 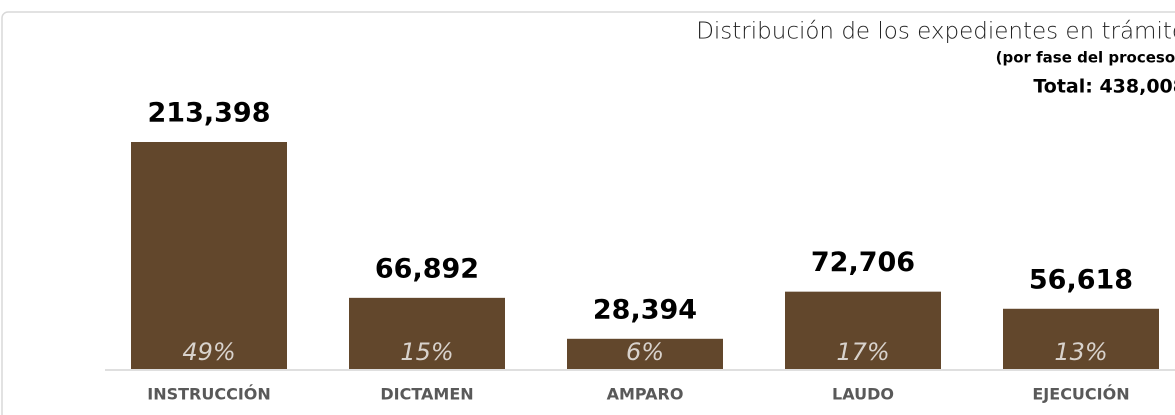 What do you see at coordinates (427, 268) in the screenshot?
I see `value-label: 66,892` at bounding box center [427, 268].